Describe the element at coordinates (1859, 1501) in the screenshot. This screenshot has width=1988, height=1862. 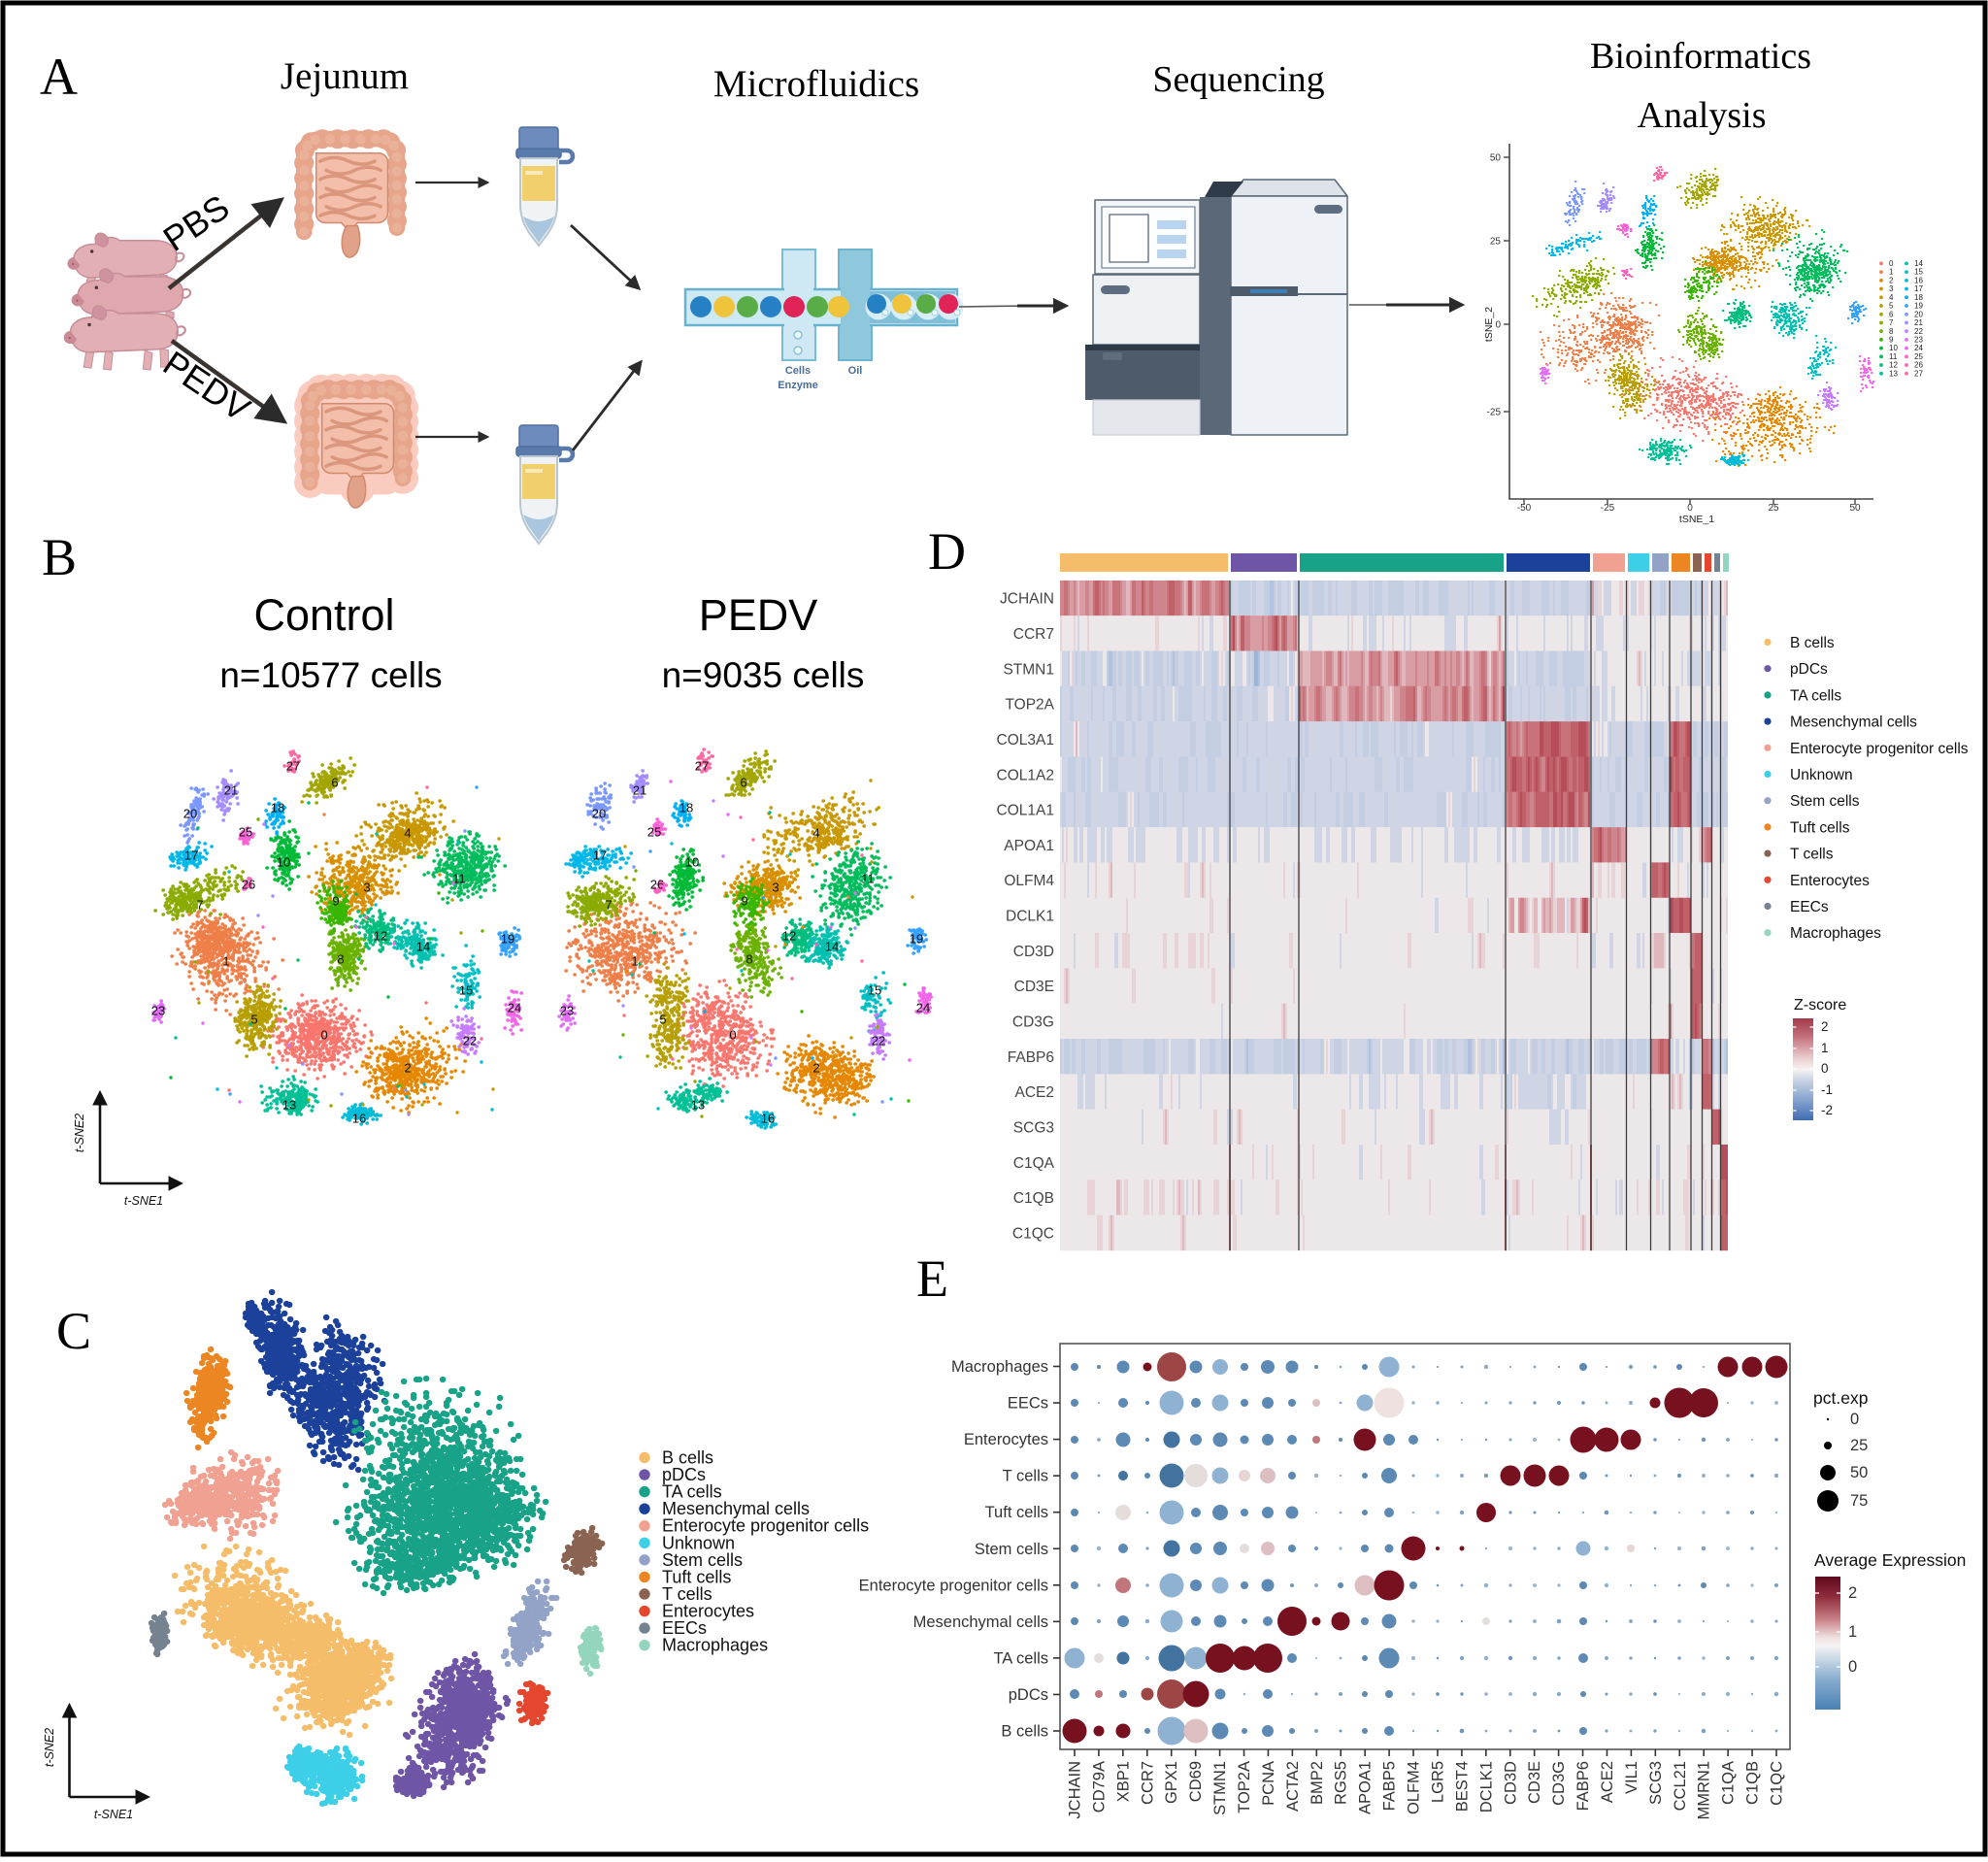
I see `svg-text: 75` at that location.